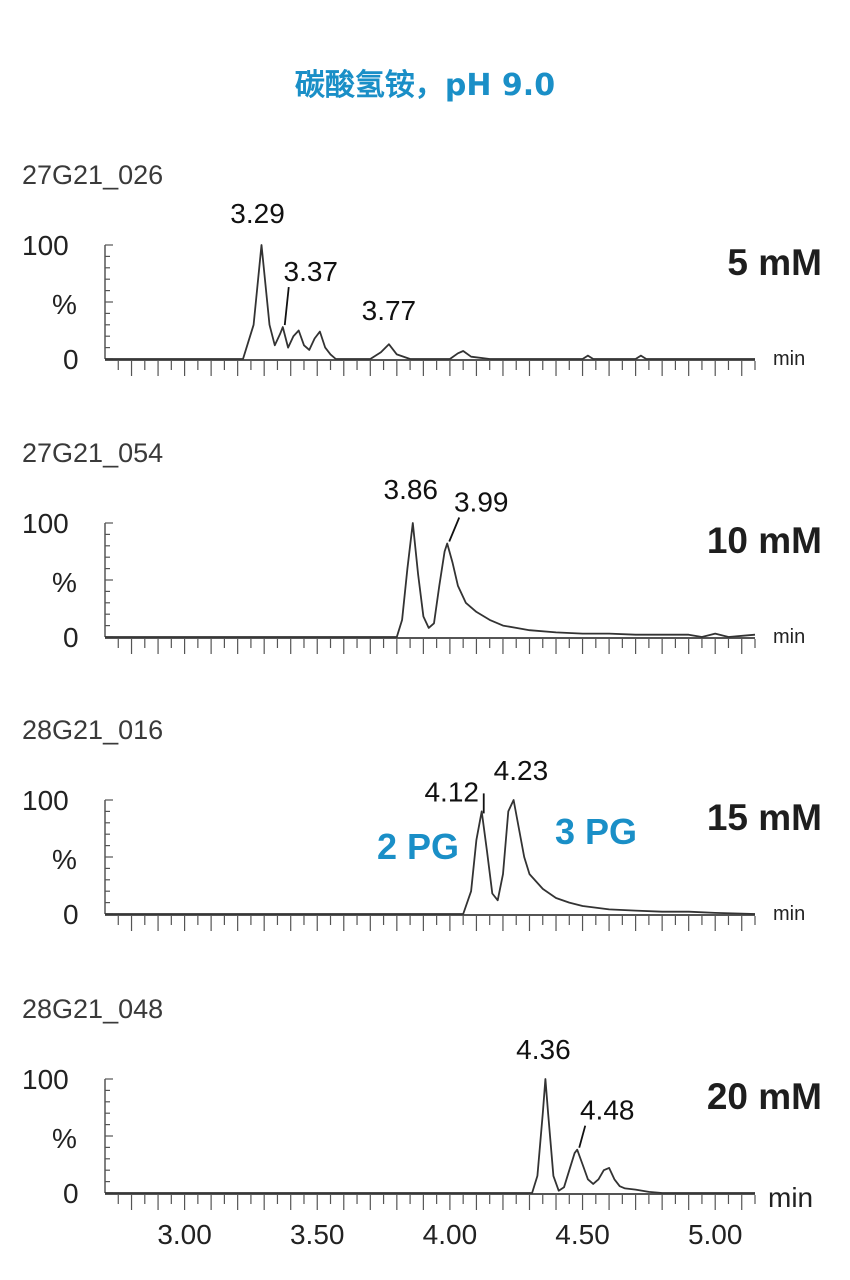  What do you see at coordinates (418, 846) in the screenshot?
I see `species-annotation: 2 PG` at bounding box center [418, 846].